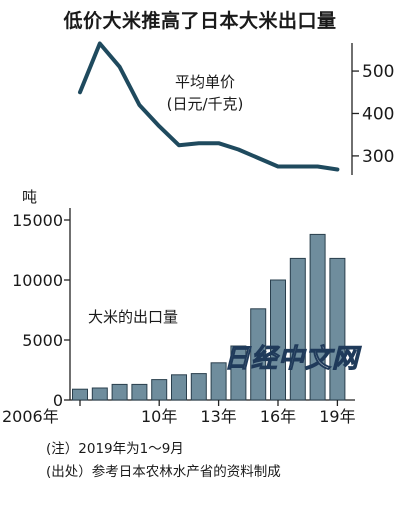  What do you see at coordinates (378, 157) in the screenshot?
I see `price-y-tick-label: 300` at bounding box center [378, 157].